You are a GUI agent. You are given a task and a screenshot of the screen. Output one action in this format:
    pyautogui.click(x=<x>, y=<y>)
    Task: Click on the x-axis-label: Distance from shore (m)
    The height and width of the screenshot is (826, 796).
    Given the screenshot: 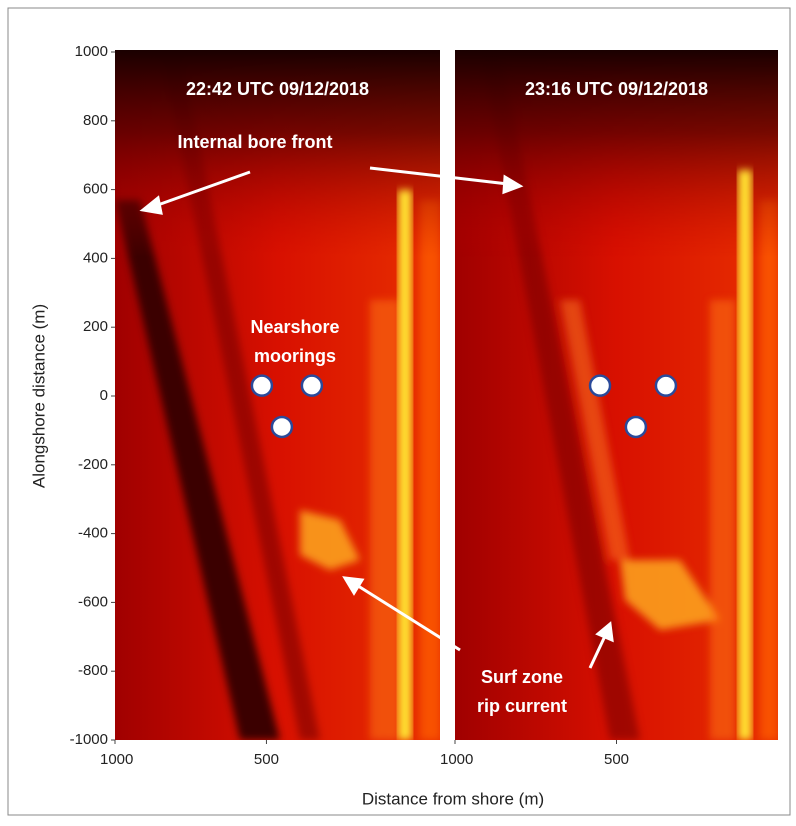 What is the action you would take?
    pyautogui.click(x=453, y=798)
    